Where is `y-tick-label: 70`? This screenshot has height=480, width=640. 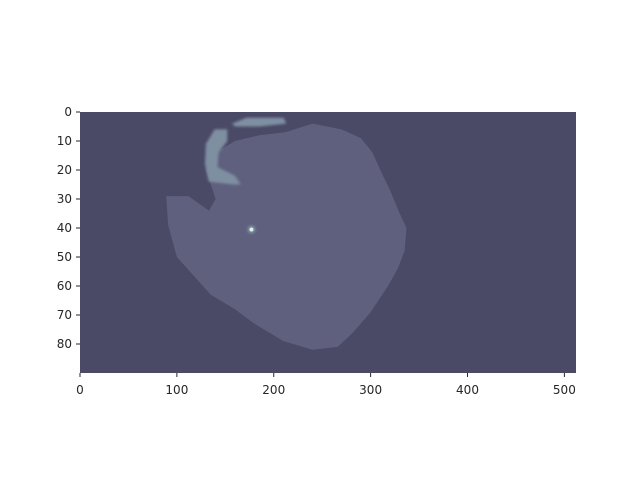
y-tick-label: 70 is located at coordinates (64, 315).